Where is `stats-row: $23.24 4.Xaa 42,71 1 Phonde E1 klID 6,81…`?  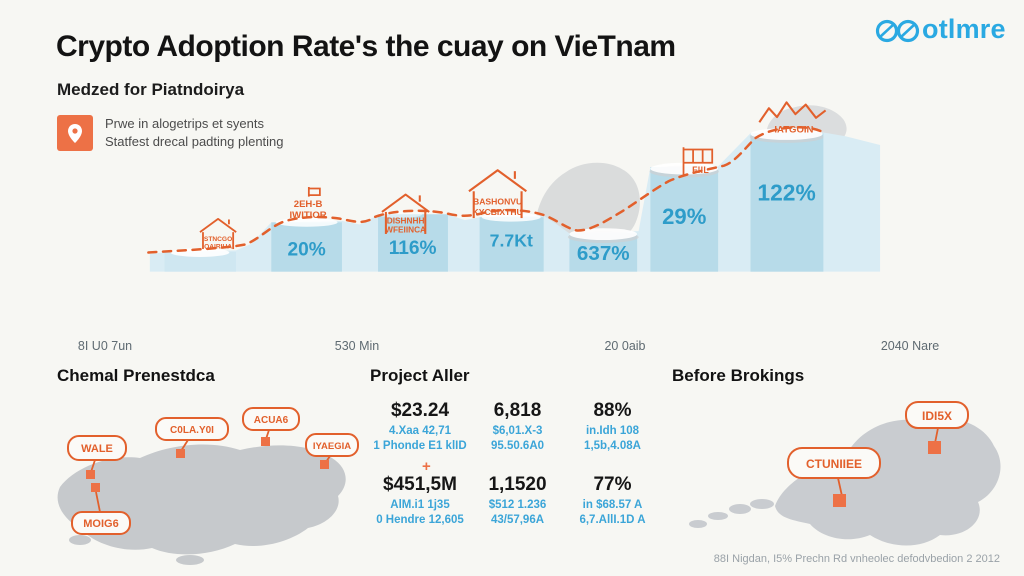 stats-row: $23.24 4.Xaa 42,71 1 Phonde E1 klID 6,81… is located at coordinates (515, 427).